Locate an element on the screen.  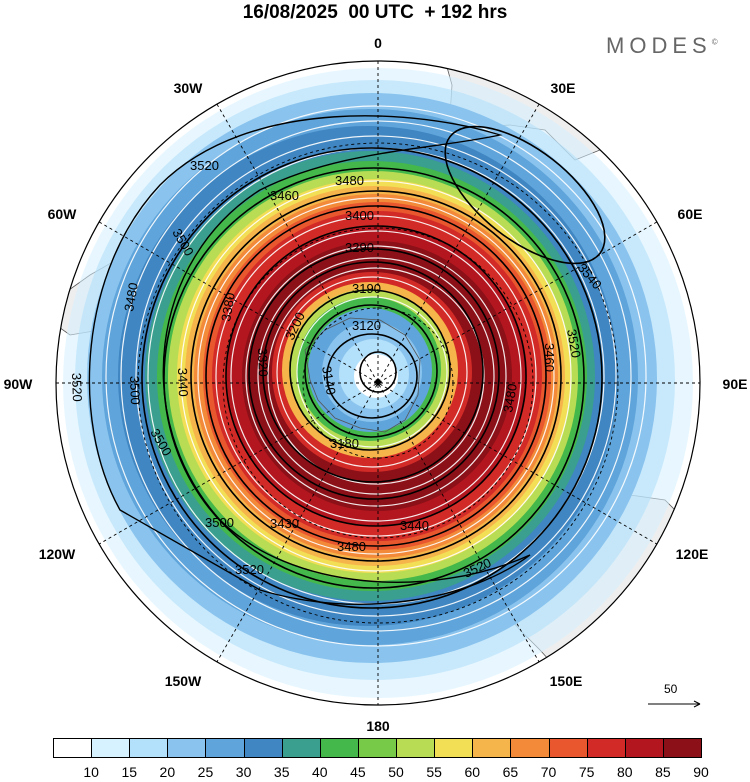
contour-label: 3180 is located at coordinates (344, 443).